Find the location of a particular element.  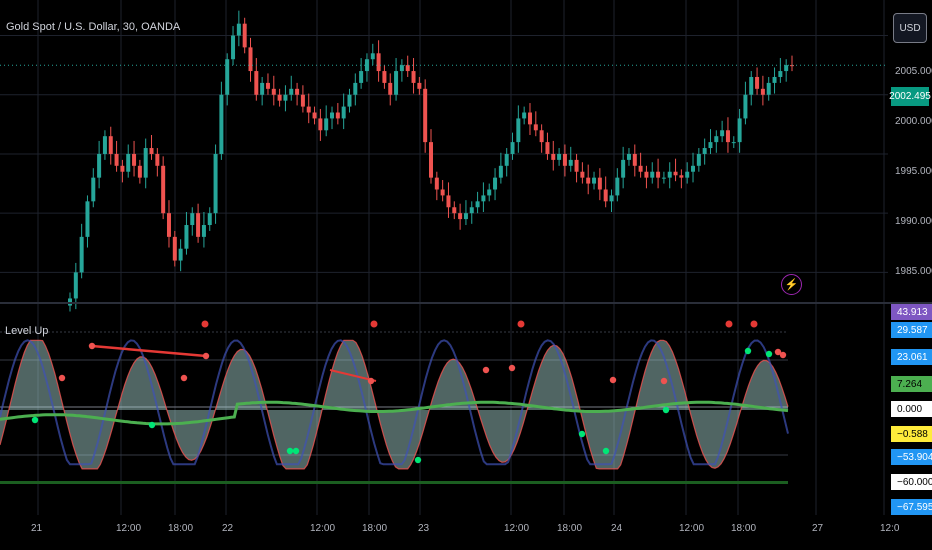

indicator-value-badge: 7.264 is located at coordinates (911, 384).